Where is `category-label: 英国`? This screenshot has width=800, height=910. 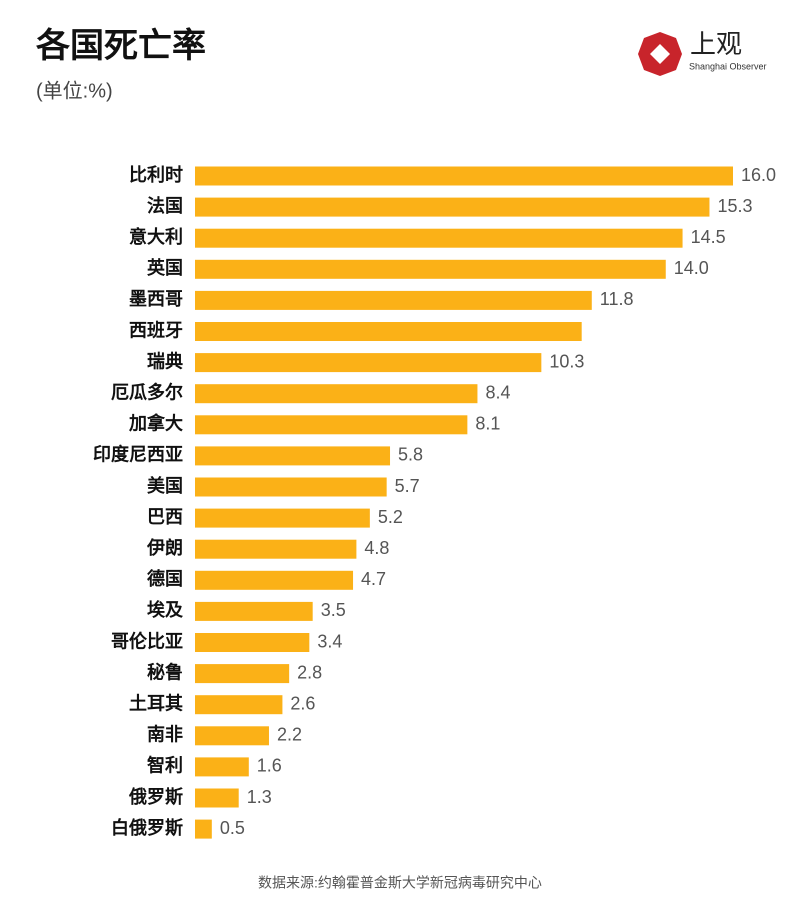
category-label: 英国 is located at coordinates (164, 267).